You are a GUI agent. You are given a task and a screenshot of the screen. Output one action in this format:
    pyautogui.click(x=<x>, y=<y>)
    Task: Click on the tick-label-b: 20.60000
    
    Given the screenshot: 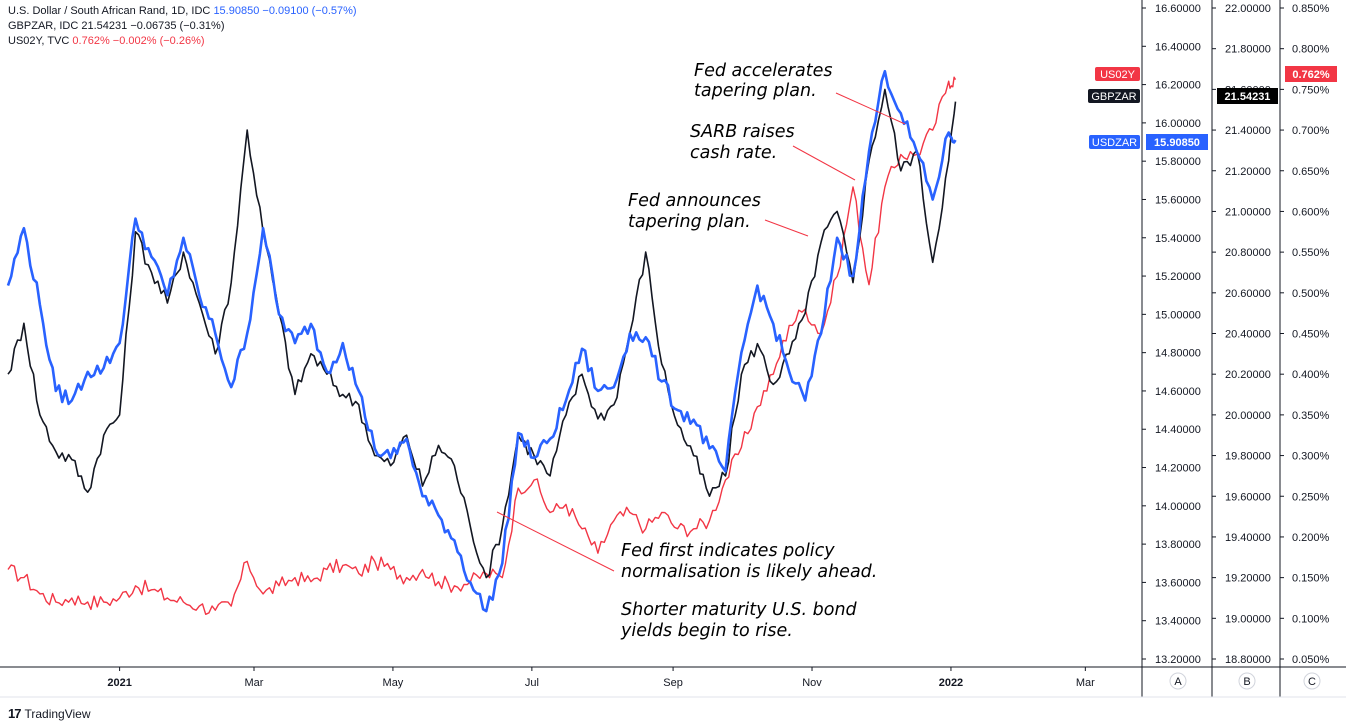 What is the action you would take?
    pyautogui.click(x=1248, y=294)
    